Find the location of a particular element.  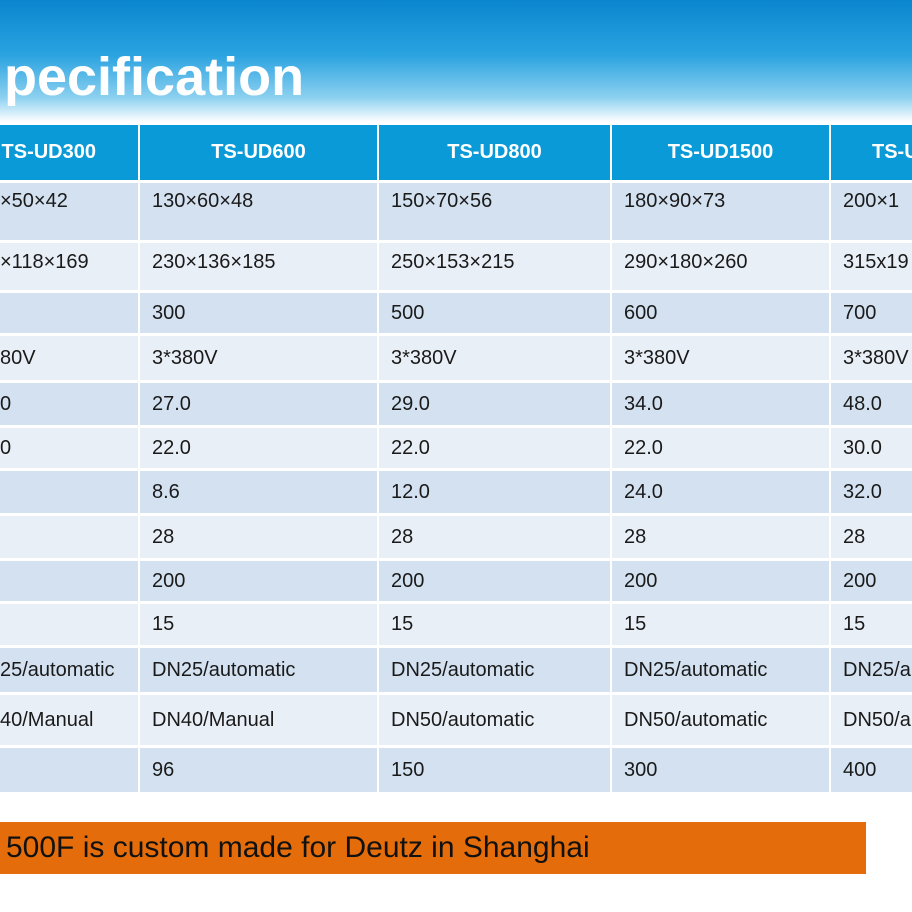

table-cell: 34.0 is located at coordinates (720, 404).